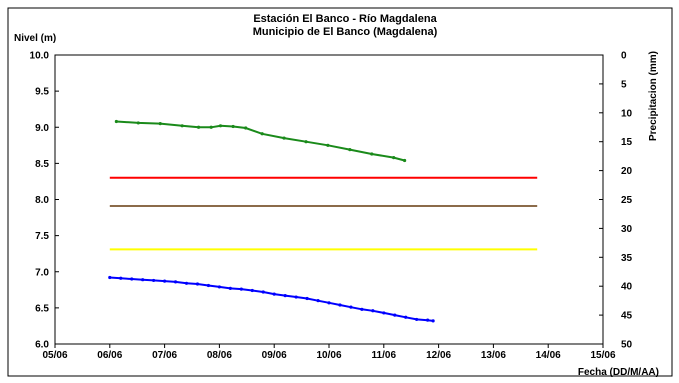 Image resolution: width=679 pixels, height=383 pixels. I want to click on x-tick-label: 15/06, so click(602, 355).